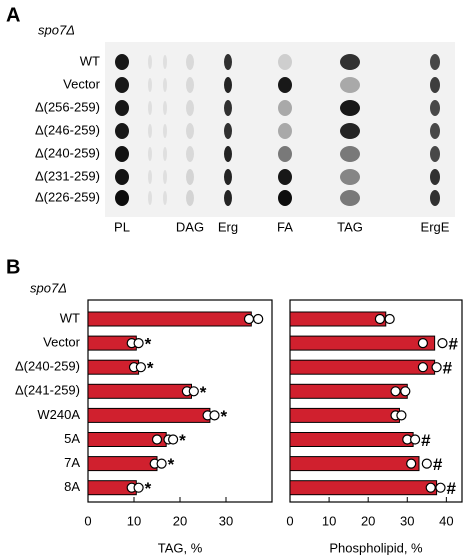 The width and height of the screenshot is (474, 560). I want to click on row-label: Δ(231-259), so click(67, 175).